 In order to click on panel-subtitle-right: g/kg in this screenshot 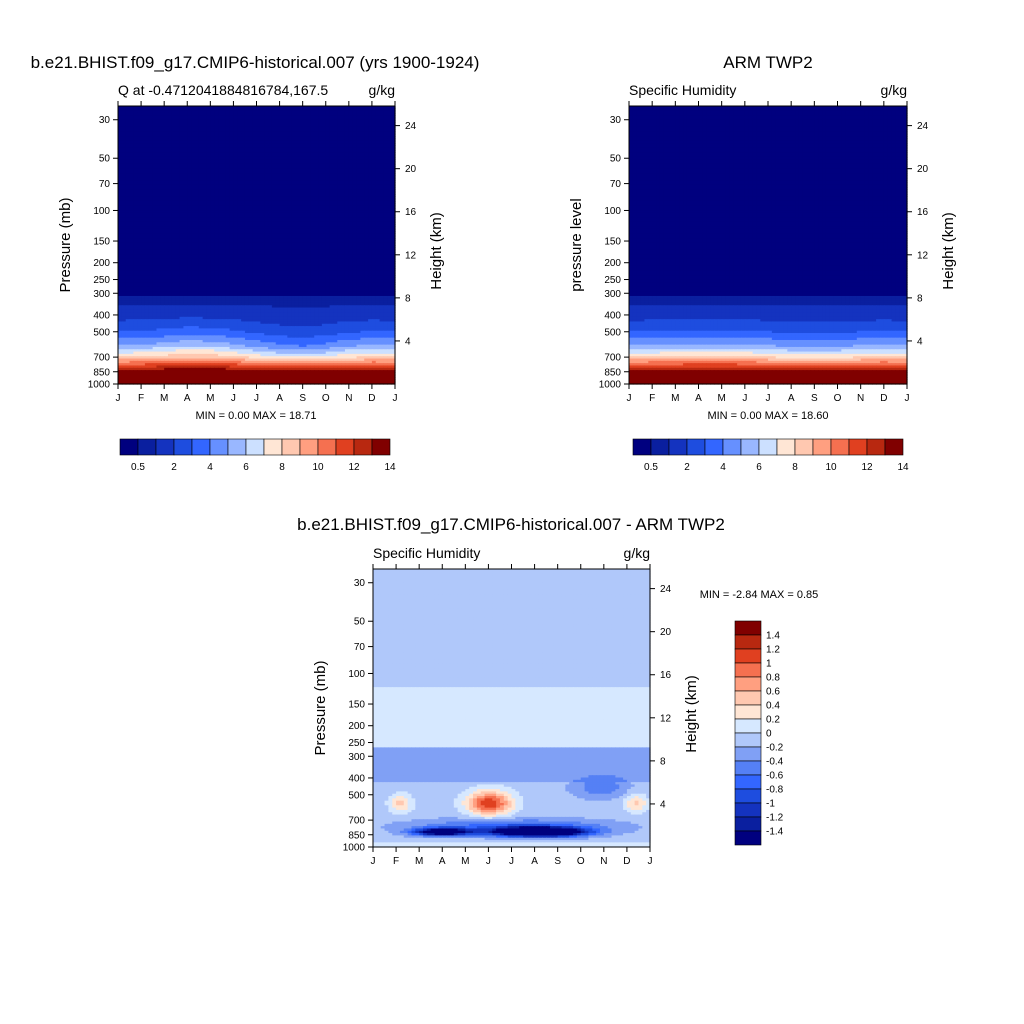, I will do `click(382, 90)`.